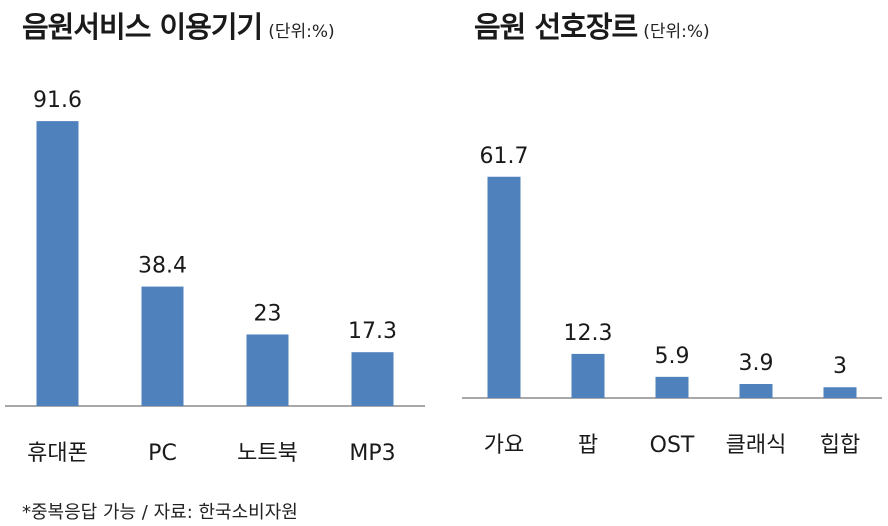 Image resolution: width=888 pixels, height=526 pixels. I want to click on data-label: 3.9, so click(756, 363).